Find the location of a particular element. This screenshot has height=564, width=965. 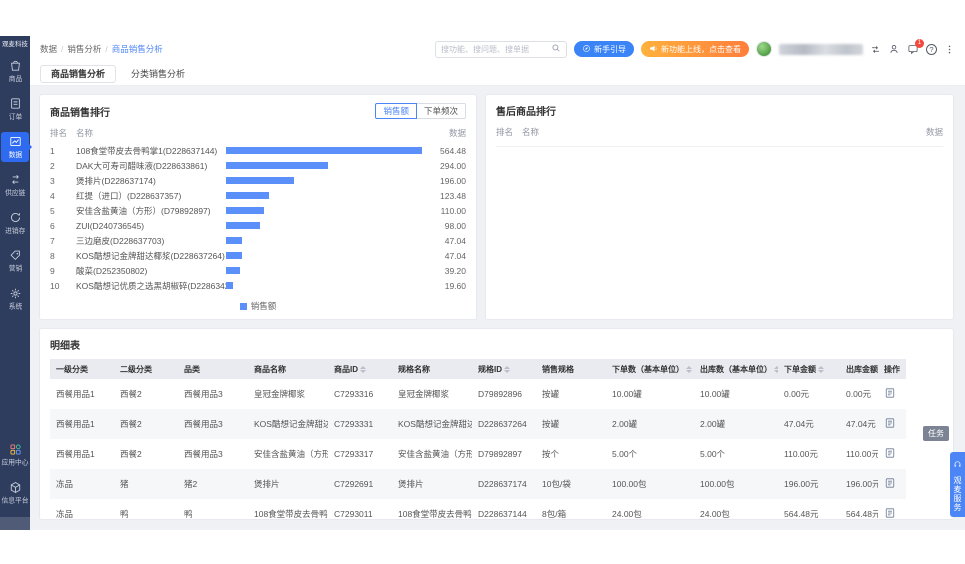

breadcrumb-item: 销售分析 is located at coordinates (84, 49).